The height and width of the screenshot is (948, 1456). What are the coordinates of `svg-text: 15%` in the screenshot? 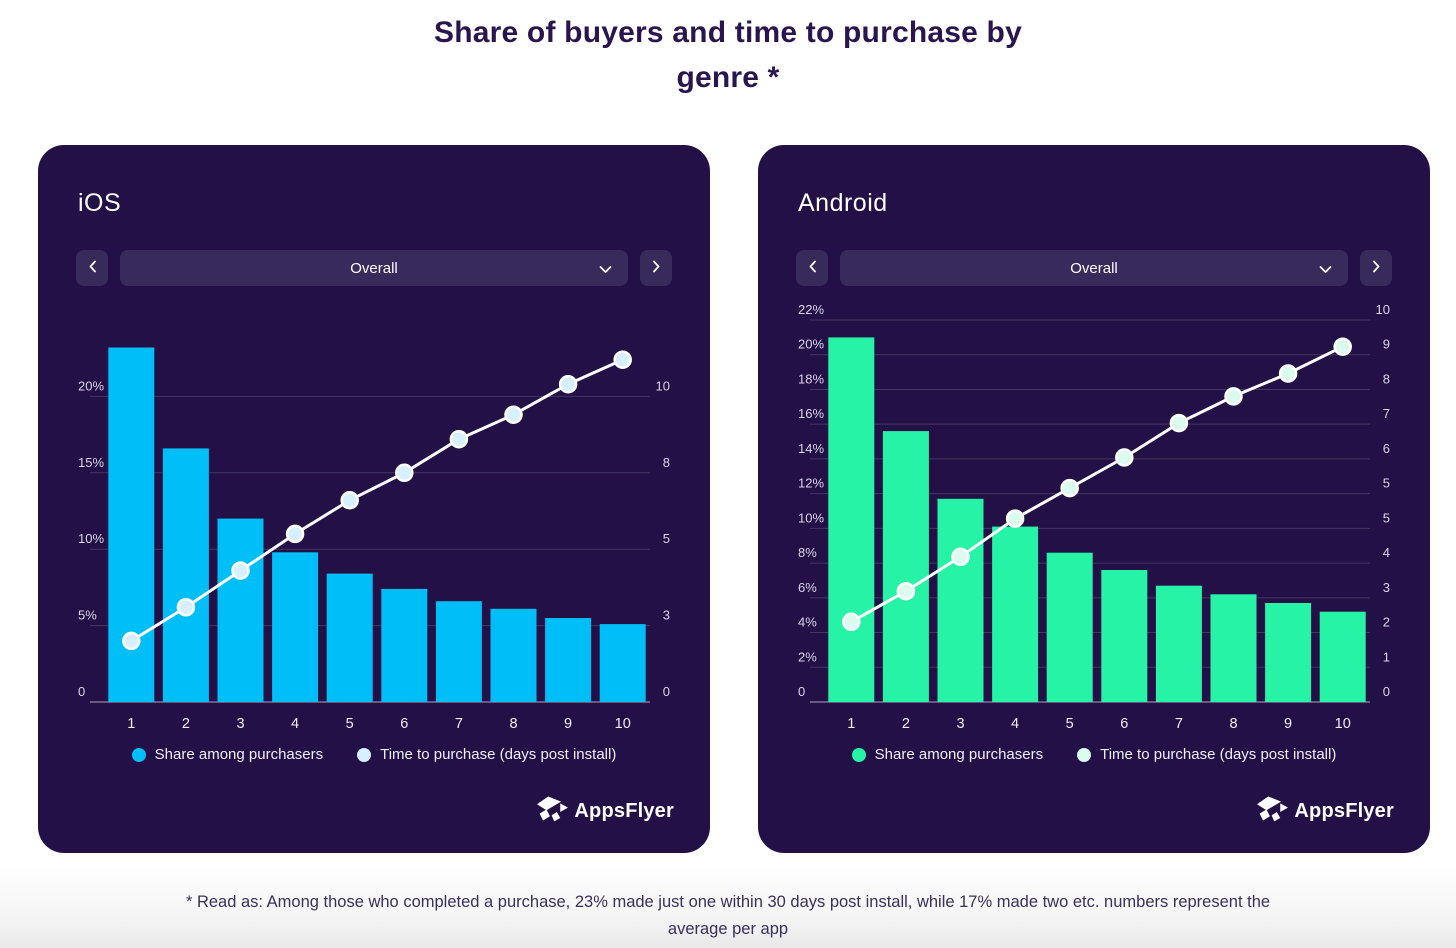 It's located at (91, 462).